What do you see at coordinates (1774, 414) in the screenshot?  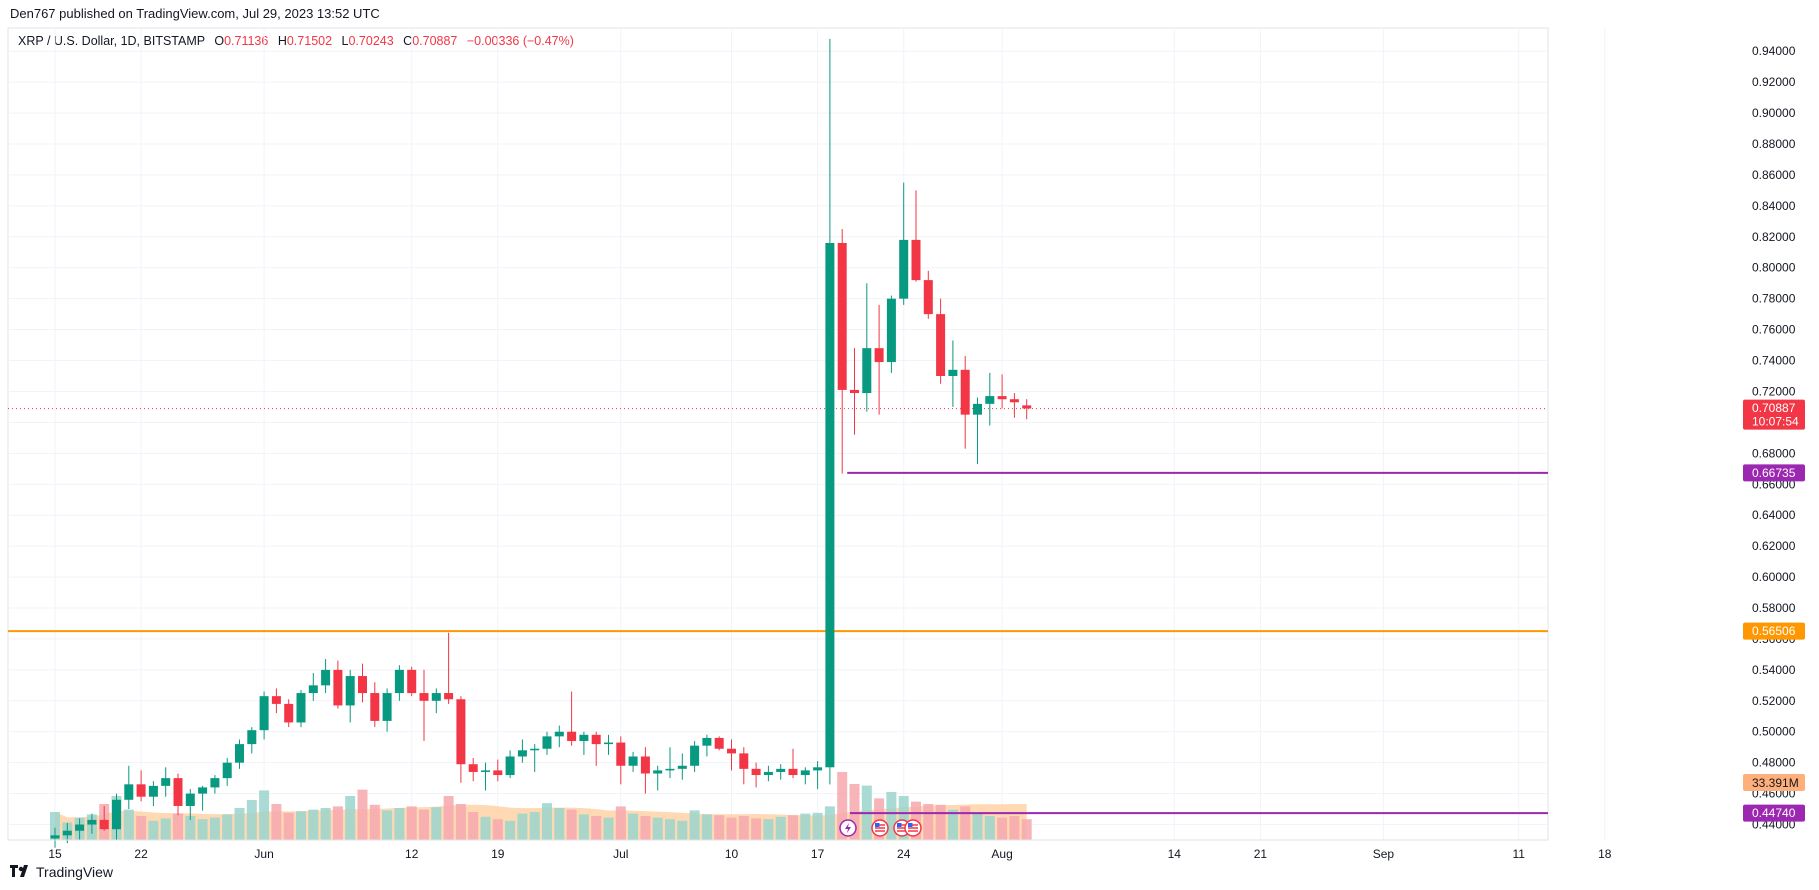 I see `last-price-tag-bg` at bounding box center [1774, 414].